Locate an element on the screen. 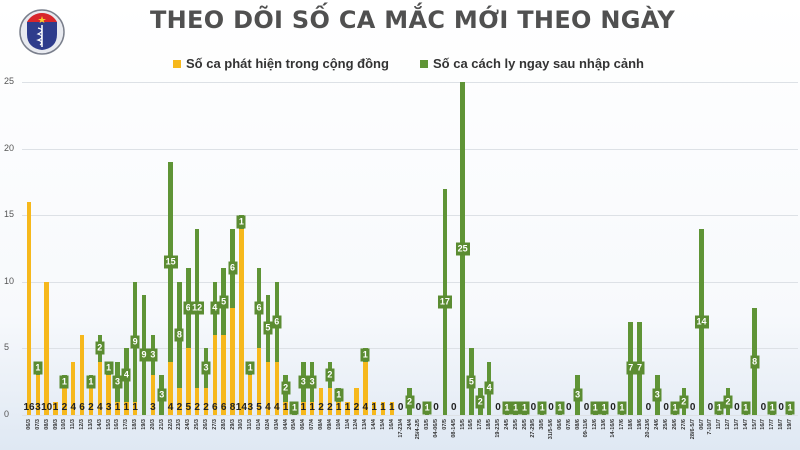 The image size is (800, 450). x-tick-label: 14/3 is located at coordinates (99, 424).